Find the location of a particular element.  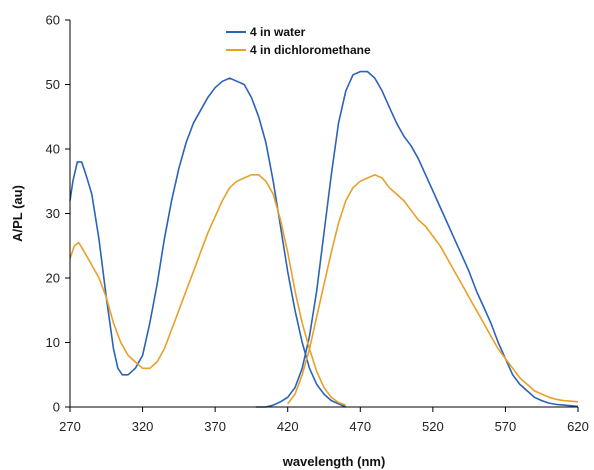

y-tick-label: 30 is located at coordinates (53, 213).